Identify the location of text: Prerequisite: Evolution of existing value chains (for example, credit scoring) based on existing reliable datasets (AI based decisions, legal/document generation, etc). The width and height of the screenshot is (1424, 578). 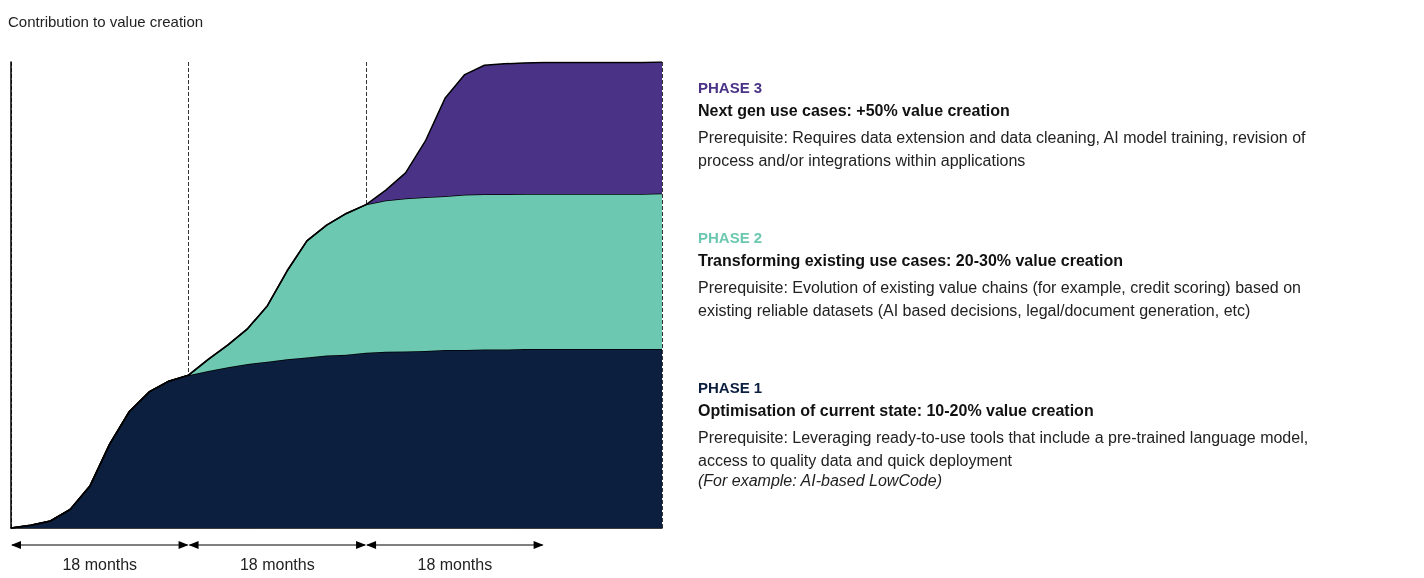
(1002, 299).